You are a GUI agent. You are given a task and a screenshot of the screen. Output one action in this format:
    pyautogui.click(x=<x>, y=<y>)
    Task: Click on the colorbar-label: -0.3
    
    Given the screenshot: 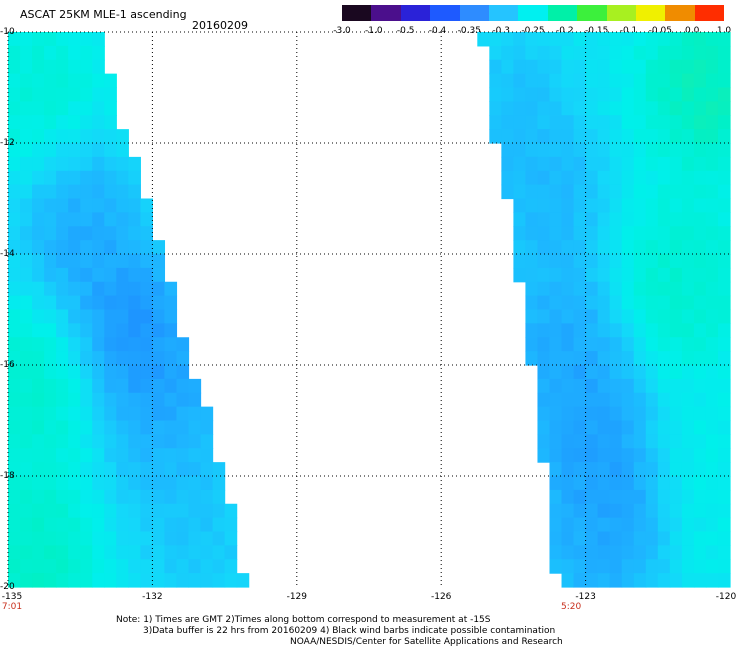 What is the action you would take?
    pyautogui.click(x=501, y=31)
    